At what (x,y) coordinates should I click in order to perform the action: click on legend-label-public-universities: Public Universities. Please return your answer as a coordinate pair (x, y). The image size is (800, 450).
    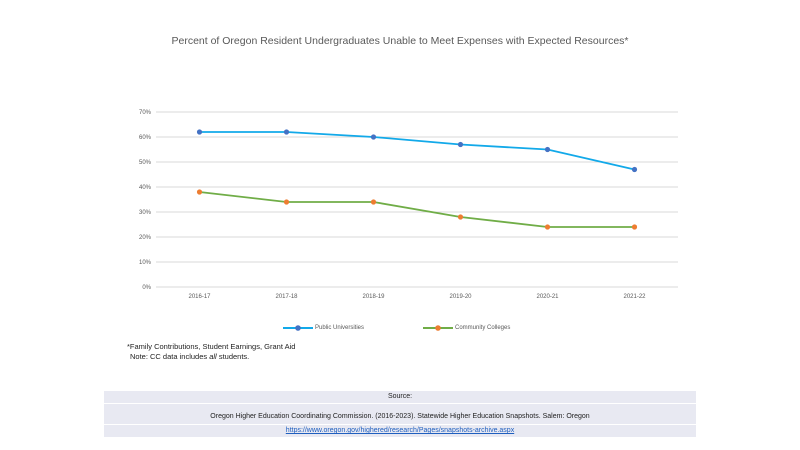
    Looking at the image, I should click on (340, 328).